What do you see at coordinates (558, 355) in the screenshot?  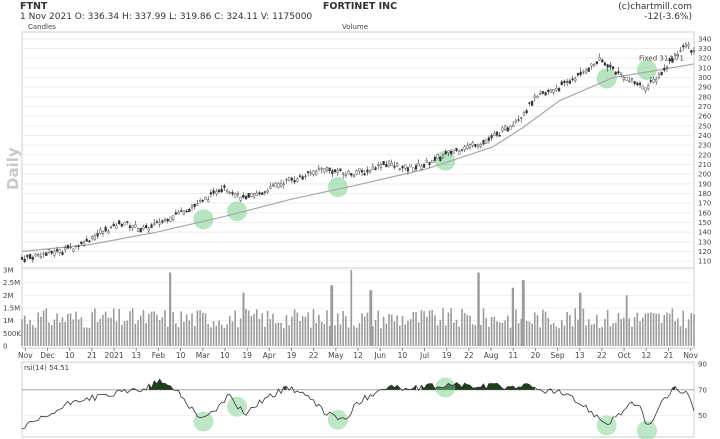 I see `x-tick-label: Sep` at bounding box center [558, 355].